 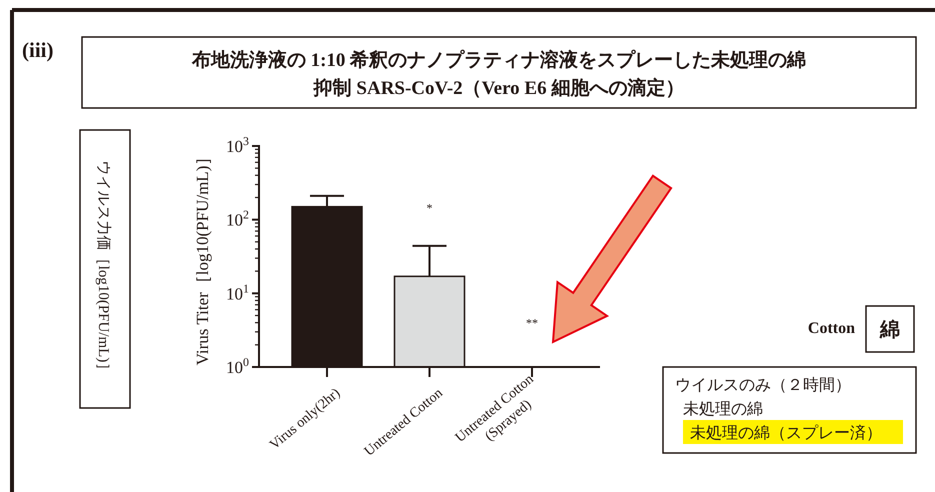 What do you see at coordinates (238, 219) in the screenshot?
I see `y-tick-label: 10$^{2}$` at bounding box center [238, 219].